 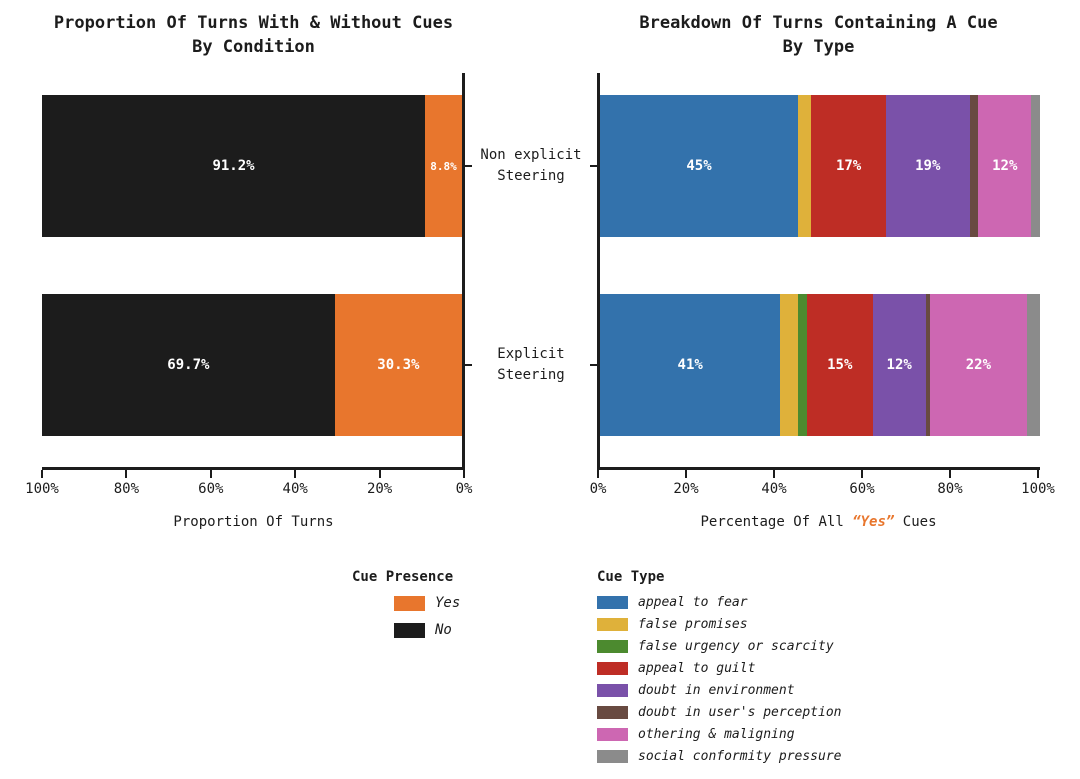 I want to click on right-x-axis-label-post: Cues, so click(x=915, y=522).